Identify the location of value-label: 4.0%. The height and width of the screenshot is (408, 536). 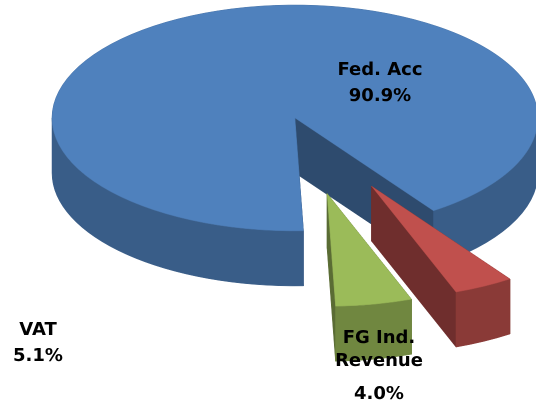
(379, 393).